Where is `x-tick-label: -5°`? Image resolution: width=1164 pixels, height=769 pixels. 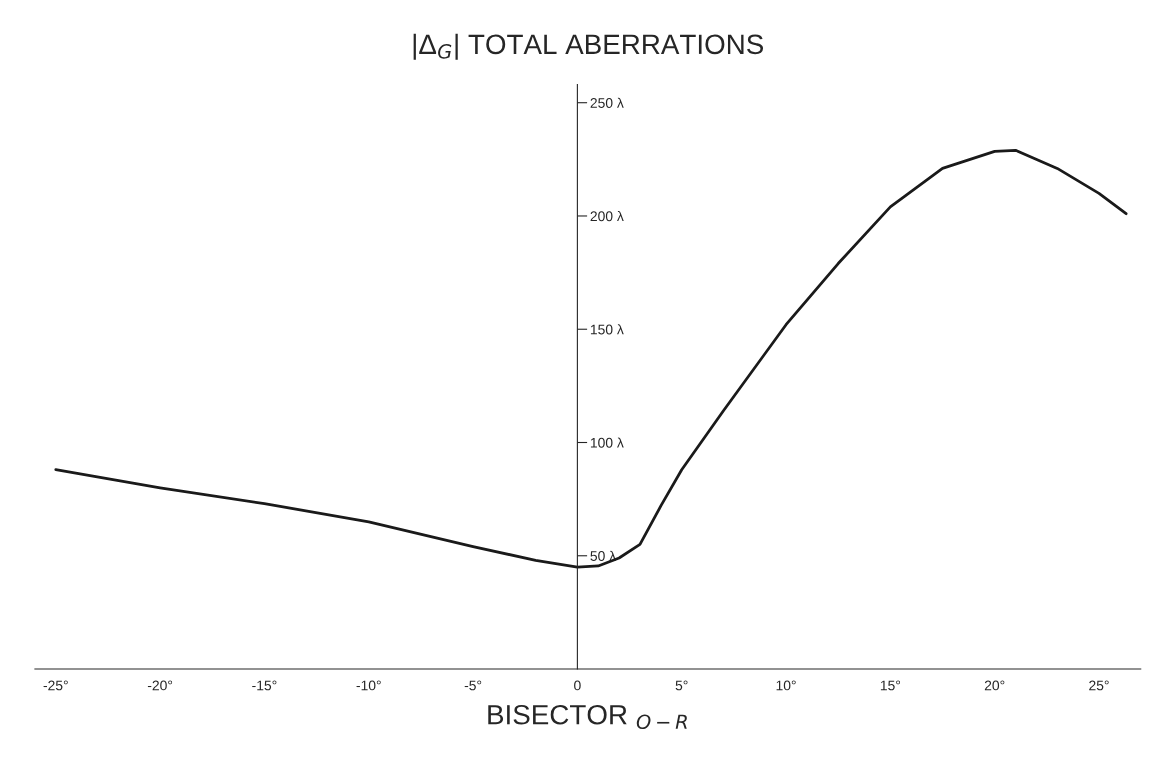 x-tick-label: -5° is located at coordinates (473, 685).